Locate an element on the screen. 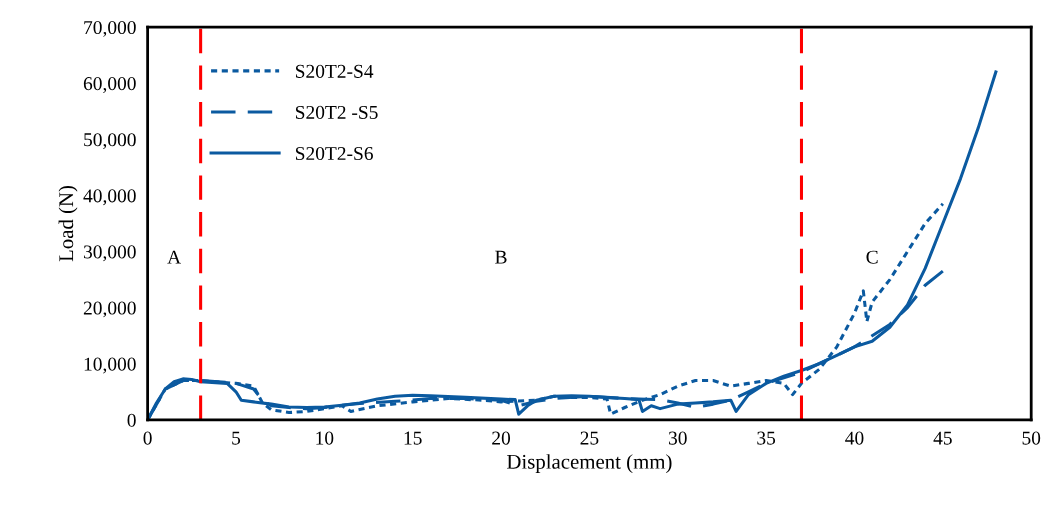 The height and width of the screenshot is (512, 1062). x-tick-label: 0 is located at coordinates (147, 438).